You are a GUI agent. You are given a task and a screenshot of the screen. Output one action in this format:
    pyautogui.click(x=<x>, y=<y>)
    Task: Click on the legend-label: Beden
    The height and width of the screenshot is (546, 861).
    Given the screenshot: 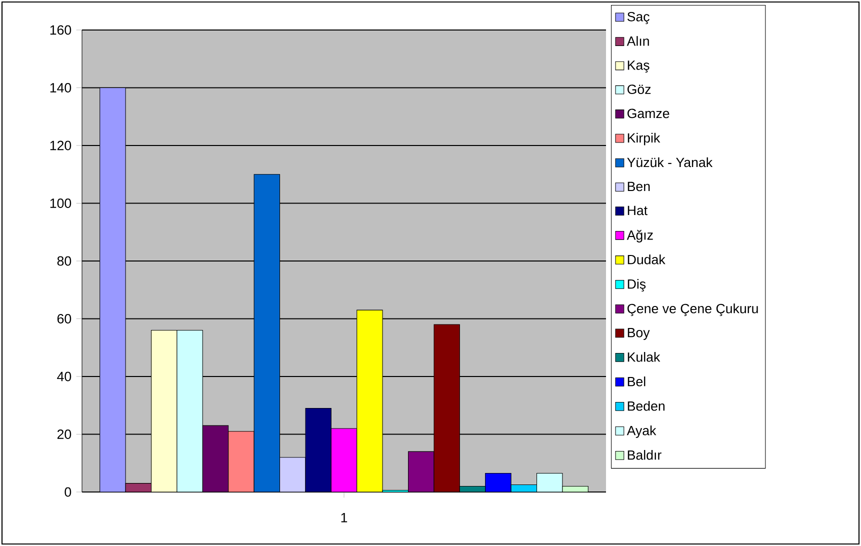 What is the action you would take?
    pyautogui.click(x=646, y=406)
    